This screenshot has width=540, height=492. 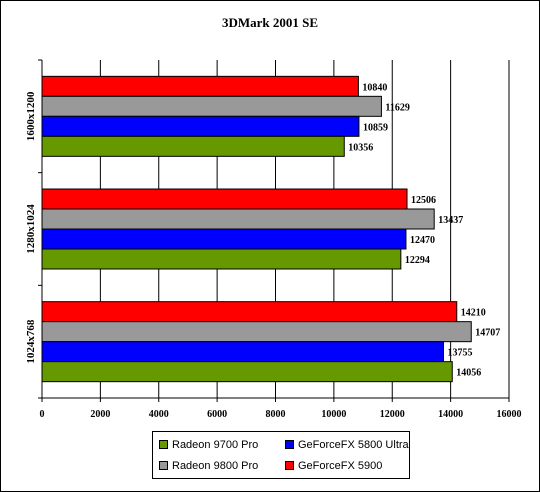 What do you see at coordinates (360, 147) in the screenshot?
I see `data-label-radeon-9700-pro-1600x1200: 10356` at bounding box center [360, 147].